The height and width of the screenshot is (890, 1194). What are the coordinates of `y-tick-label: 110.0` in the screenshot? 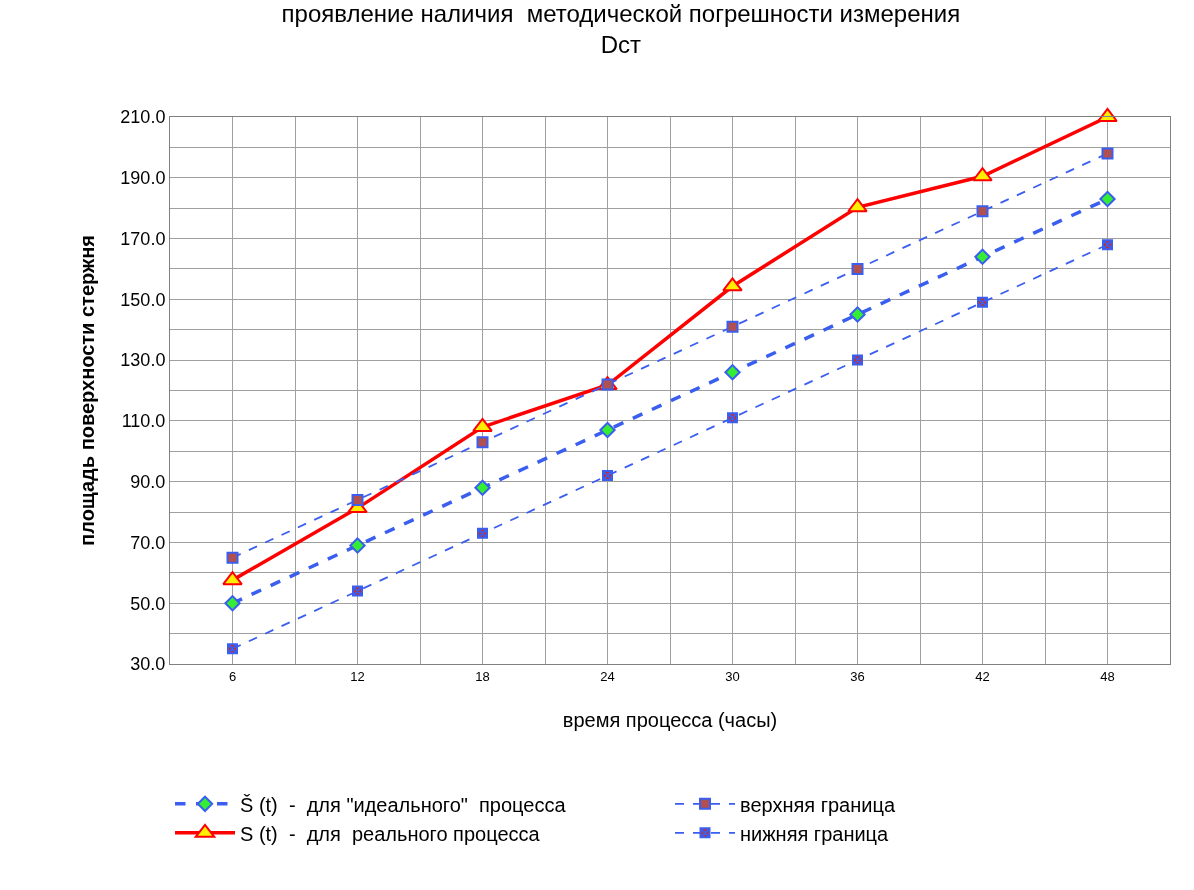 It's located at (143, 421).